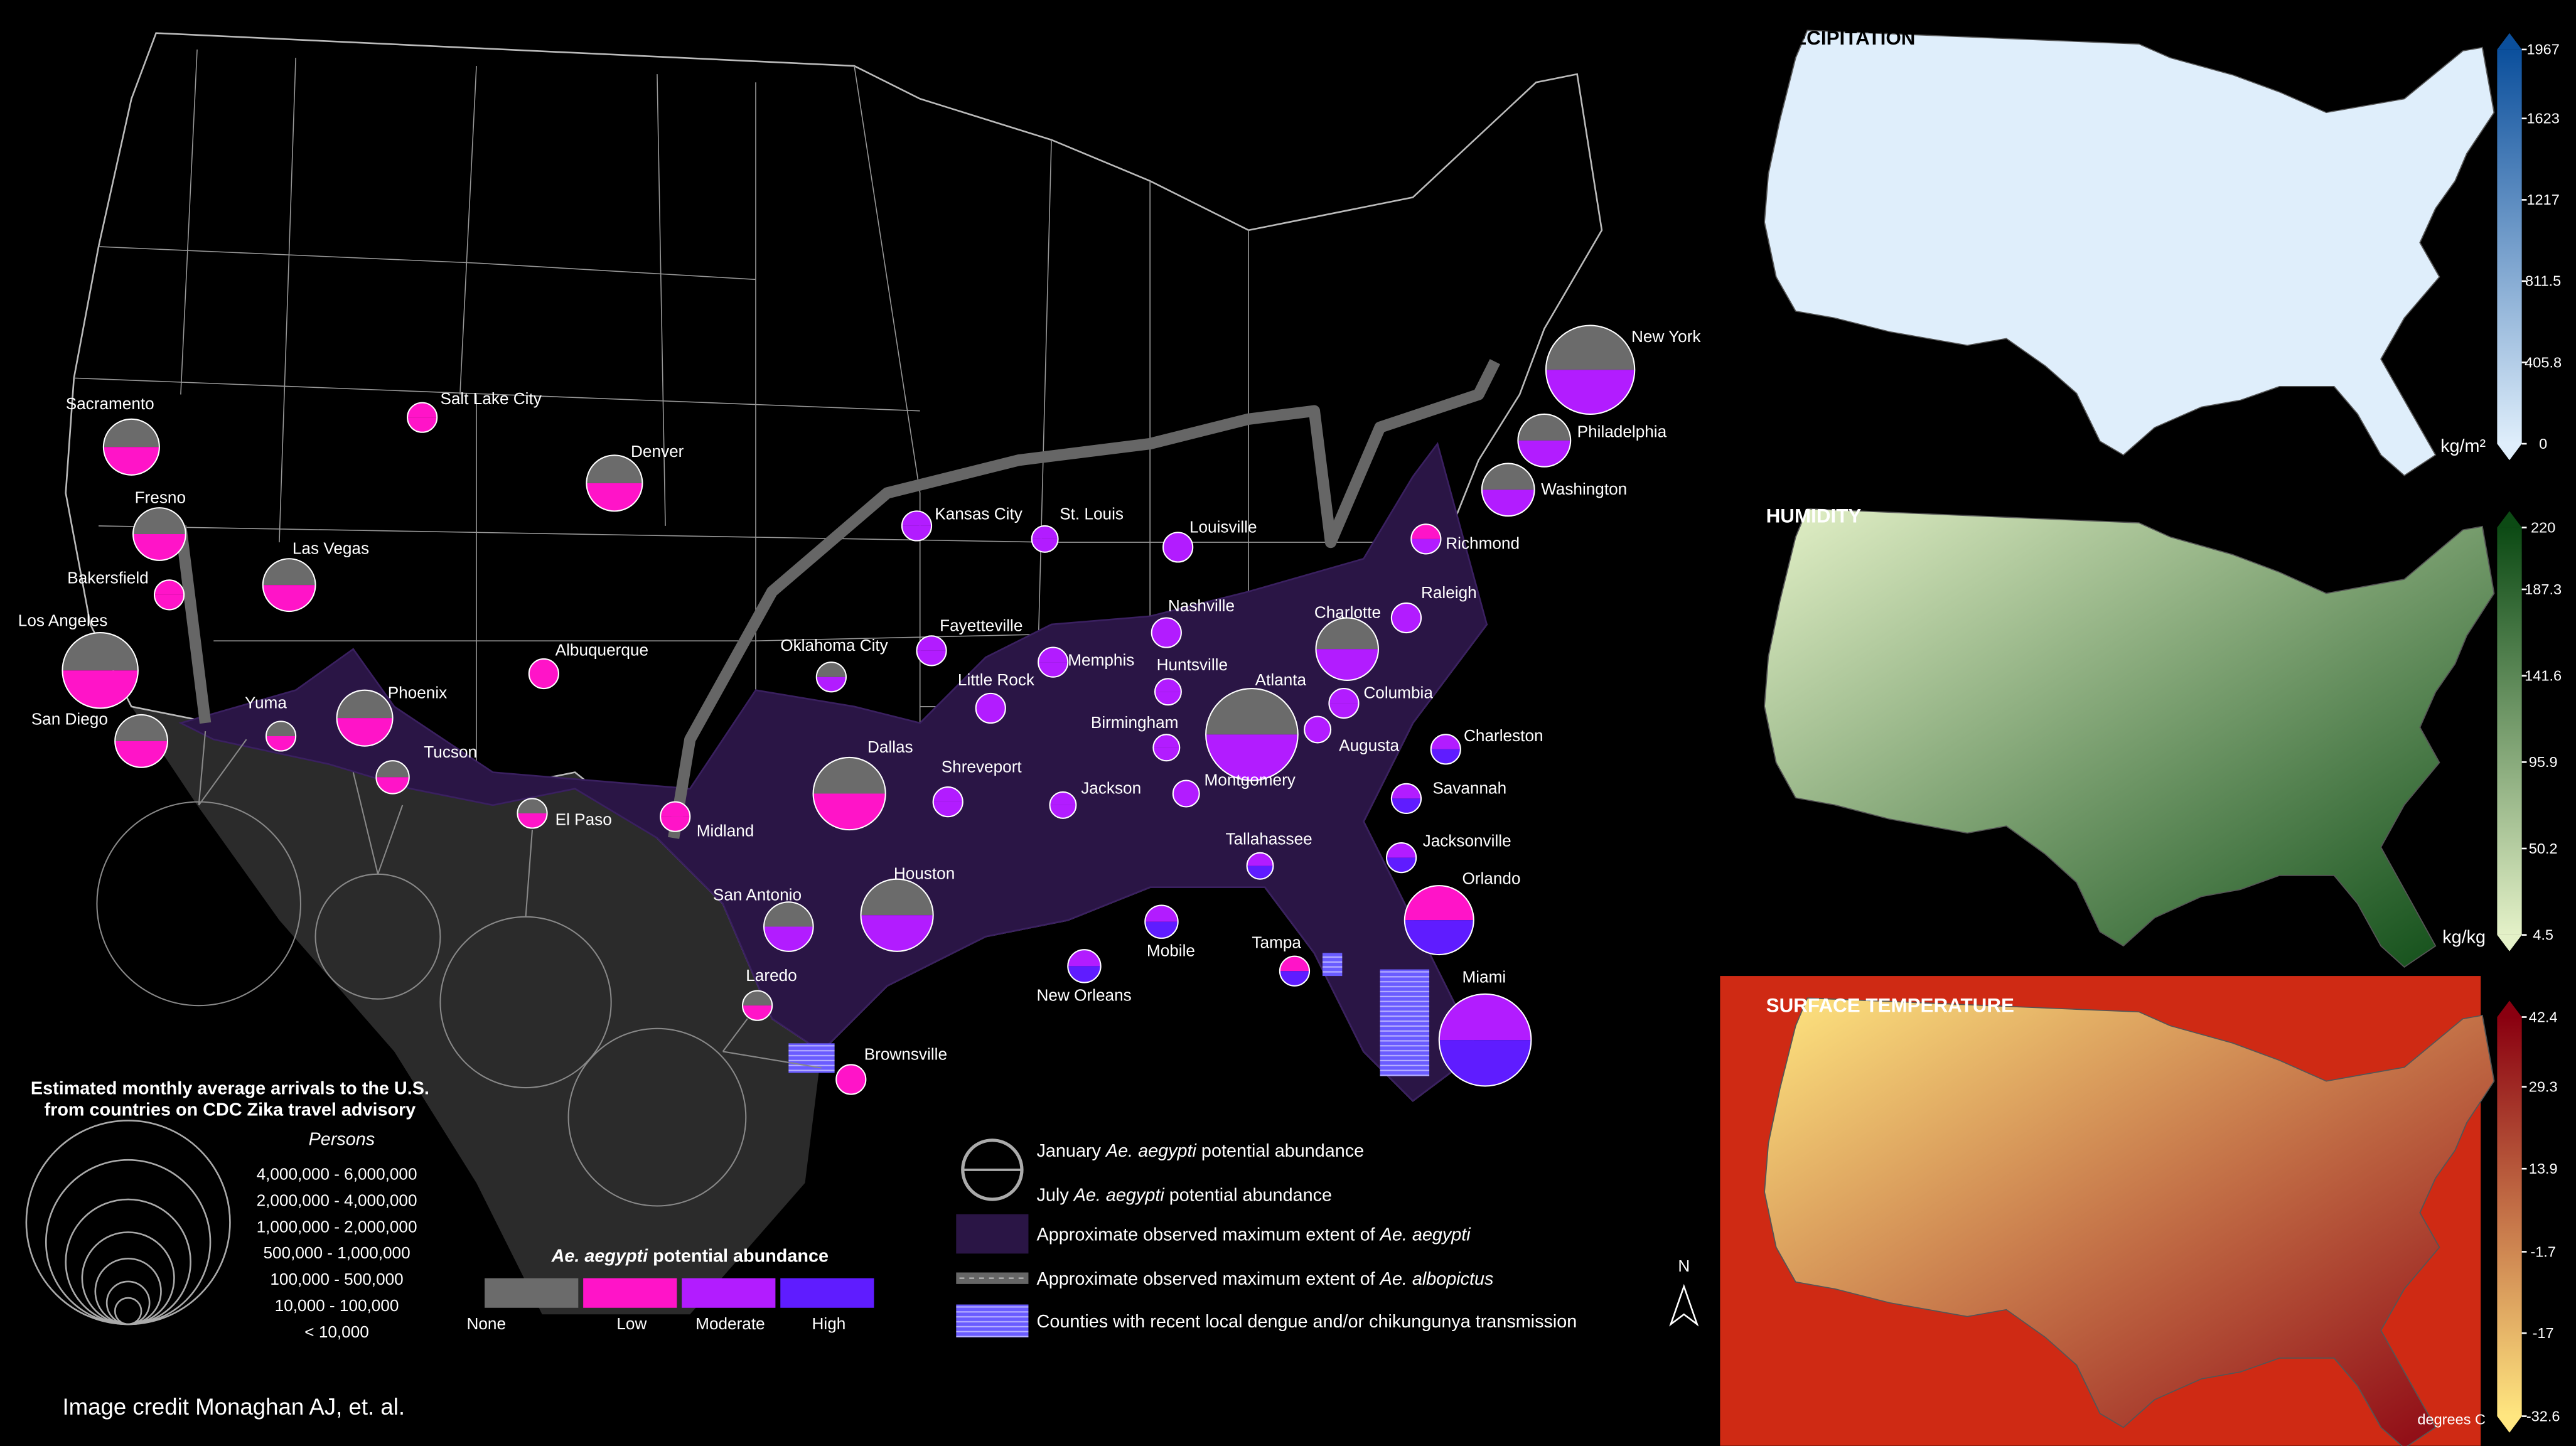  I want to click on abundance-title-species: Ae. aegypti, so click(600, 1256).